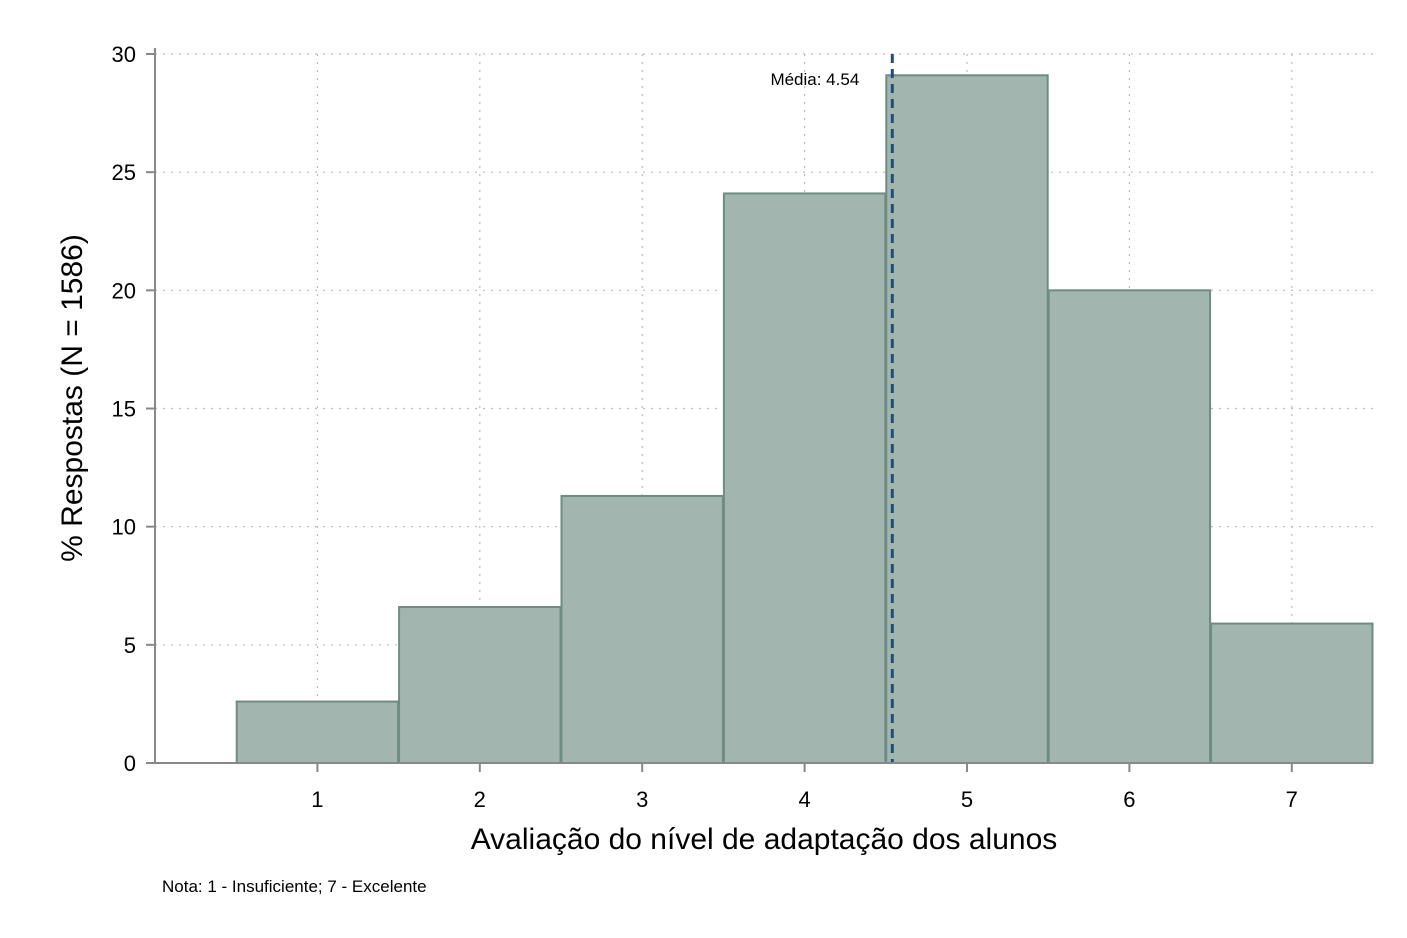 The image size is (1407, 938). What do you see at coordinates (804, 799) in the screenshot?
I see `x-tick-label: 4` at bounding box center [804, 799].